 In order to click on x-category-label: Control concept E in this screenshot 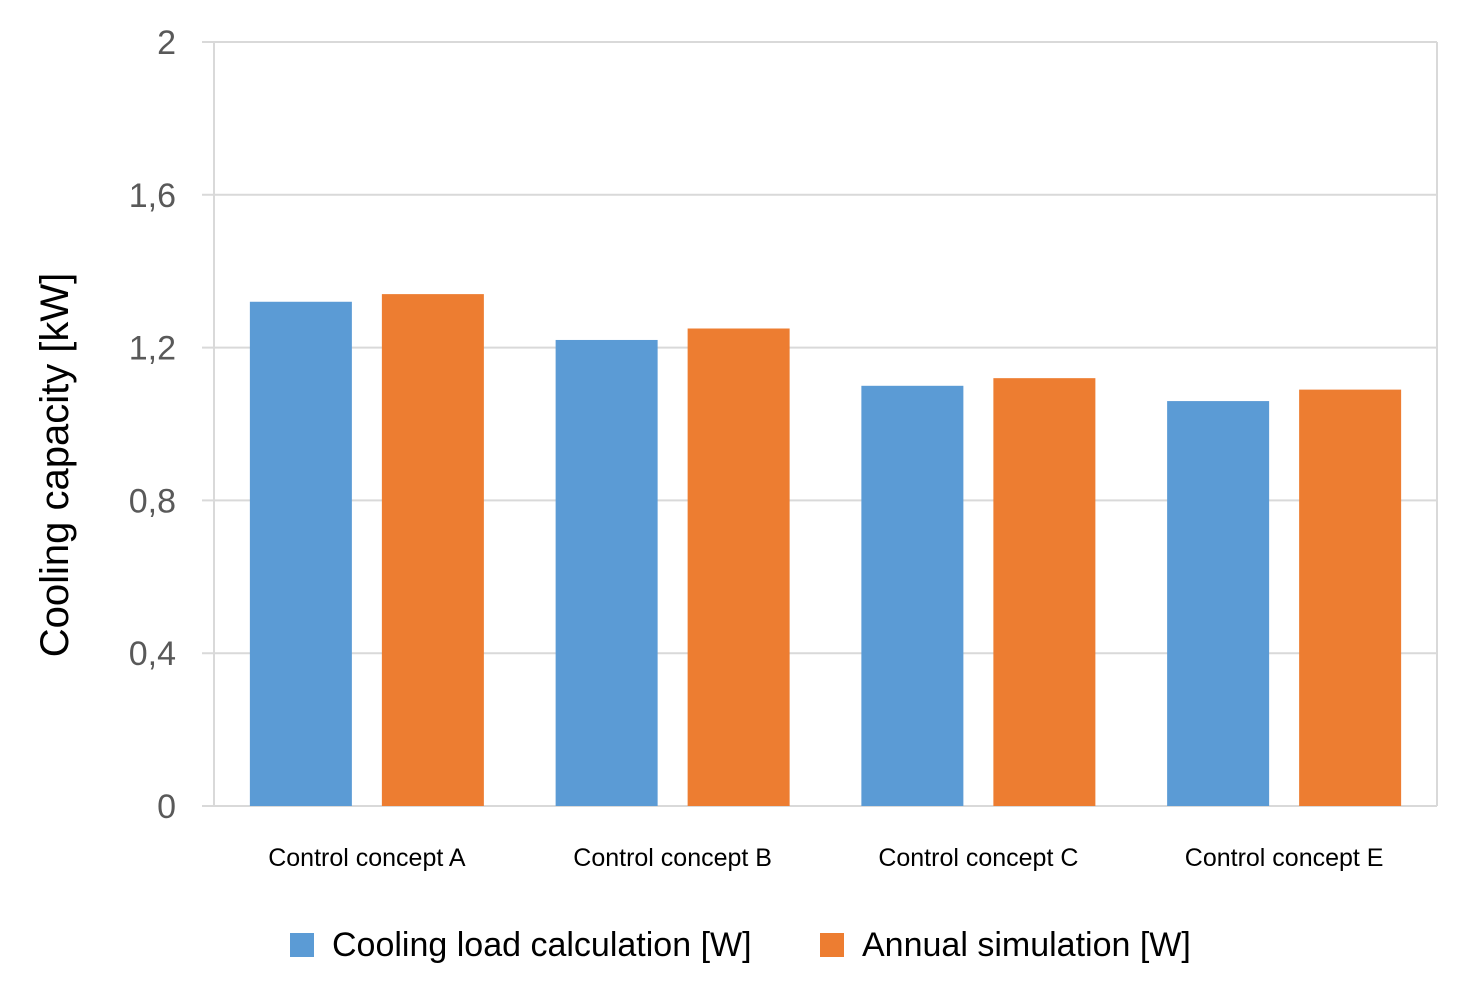, I will do `click(1284, 858)`.